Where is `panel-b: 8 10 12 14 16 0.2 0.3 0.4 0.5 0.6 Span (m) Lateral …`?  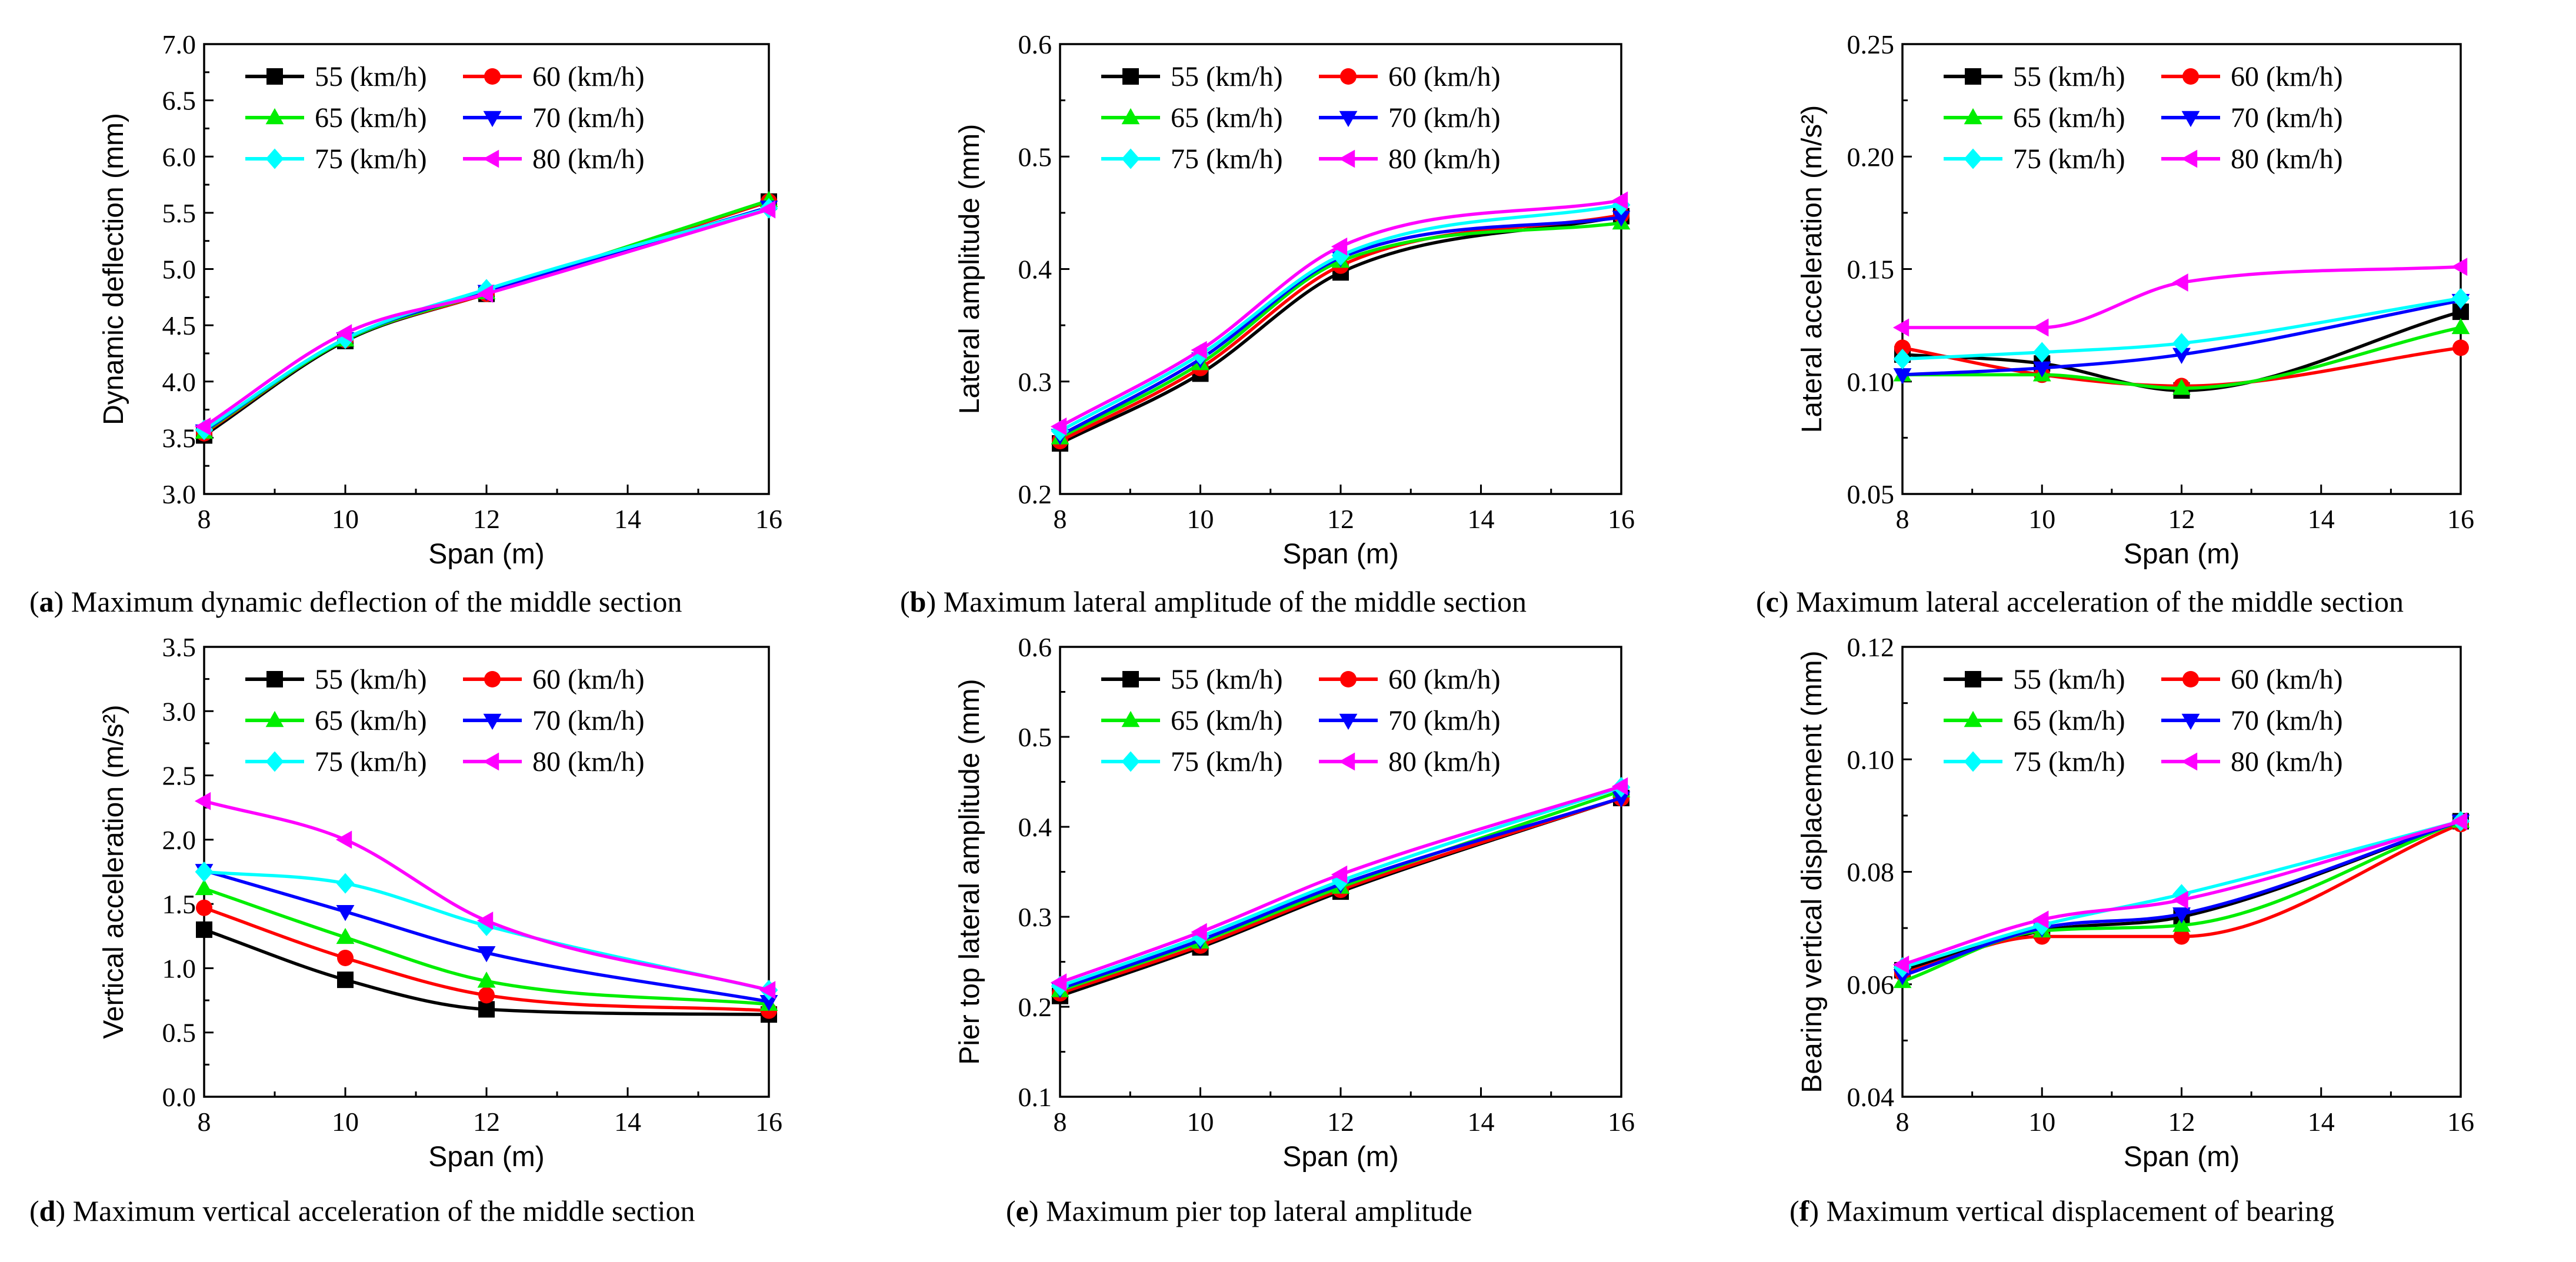 panel-b: 8 10 12 14 16 0.2 0.3 0.4 0.5 0.6 Span (m) Lateral … is located at coordinates (1267, 324).